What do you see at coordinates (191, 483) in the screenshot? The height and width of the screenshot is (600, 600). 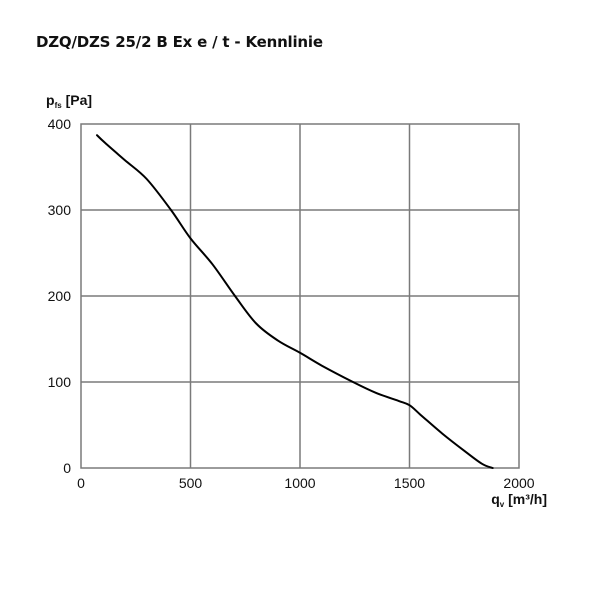 I see `x-tick-label: 500` at bounding box center [191, 483].